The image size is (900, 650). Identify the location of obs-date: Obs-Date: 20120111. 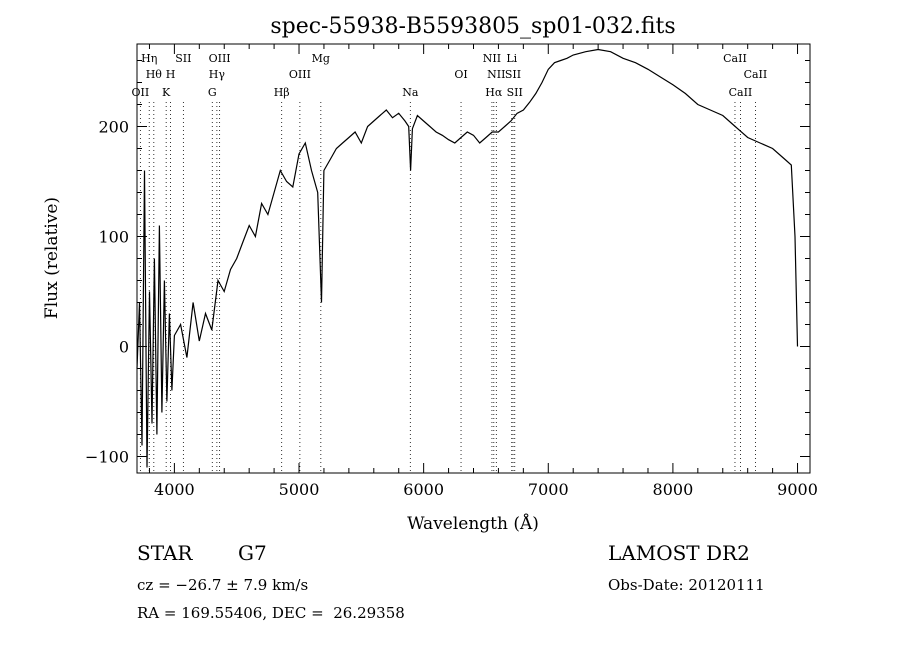
(686, 585).